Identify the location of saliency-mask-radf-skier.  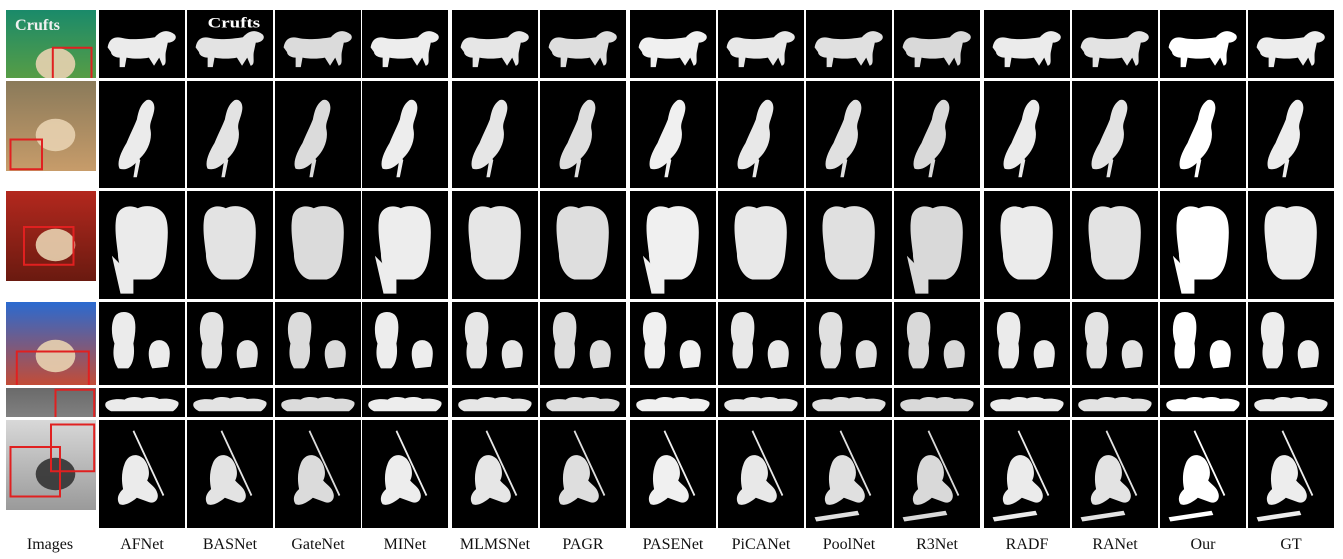
(1027, 474).